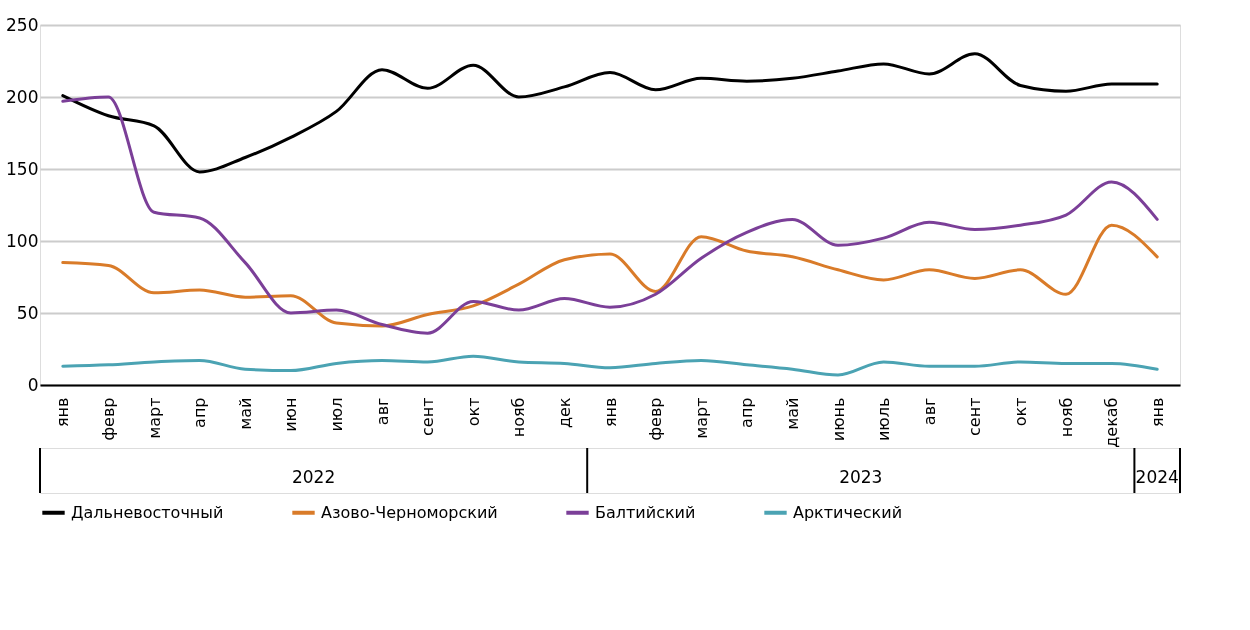 The height and width of the screenshot is (630, 1250). What do you see at coordinates (22, 240) in the screenshot?
I see `y-tick-label: 100` at bounding box center [22, 240].